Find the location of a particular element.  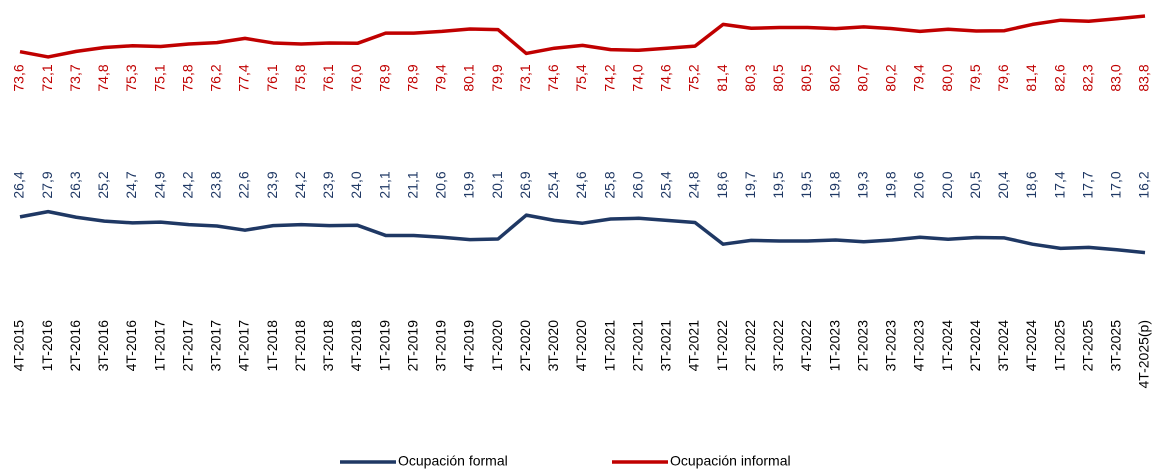

data-label: 20,4 is located at coordinates (1003, 184).